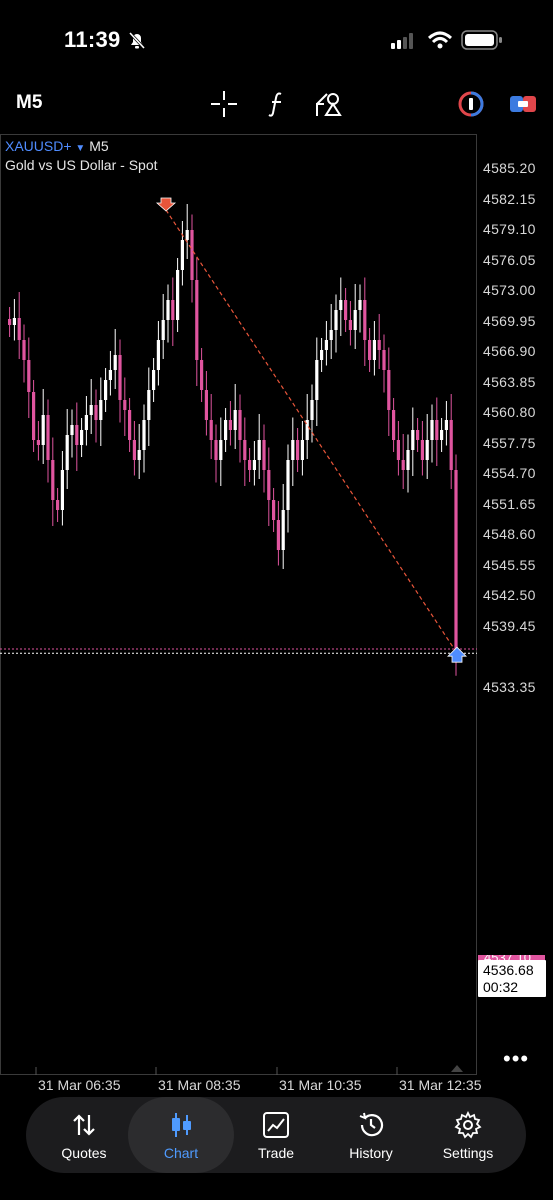  I want to click on chart-symbol-line: XAUUSD+ ▼ M5, so click(57, 146).